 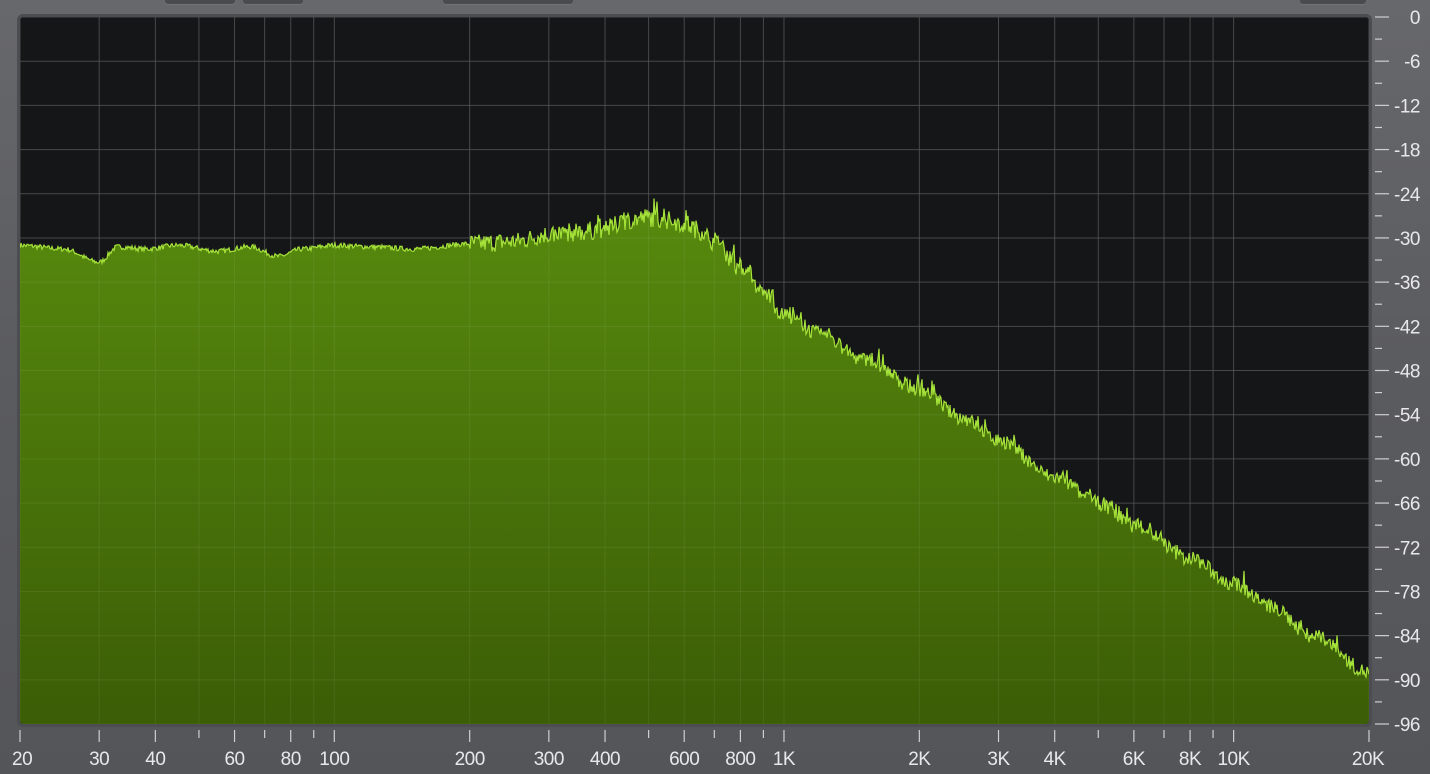 What do you see at coordinates (155, 759) in the screenshot?
I see `x-tick-label: 40` at bounding box center [155, 759].